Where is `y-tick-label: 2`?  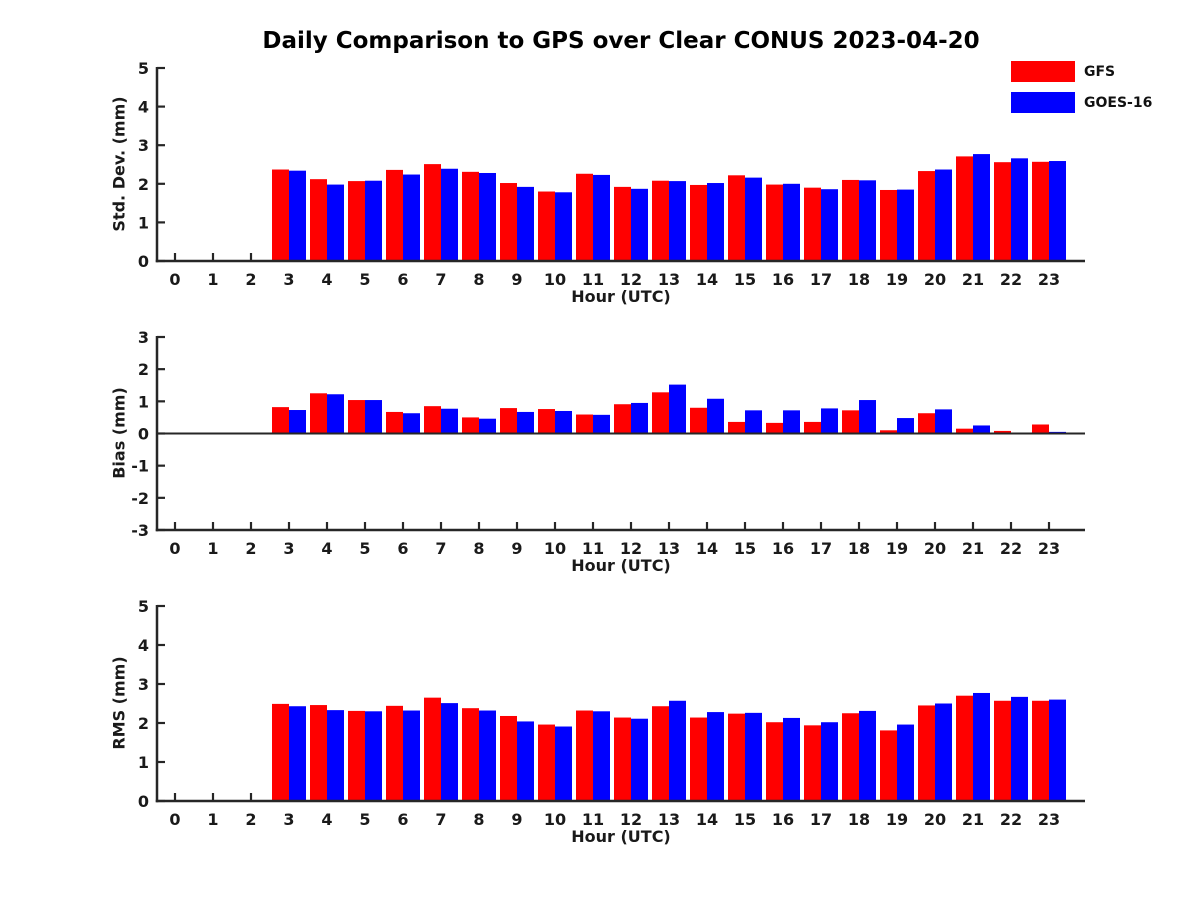
y-tick-label: 2 is located at coordinates (143, 369).